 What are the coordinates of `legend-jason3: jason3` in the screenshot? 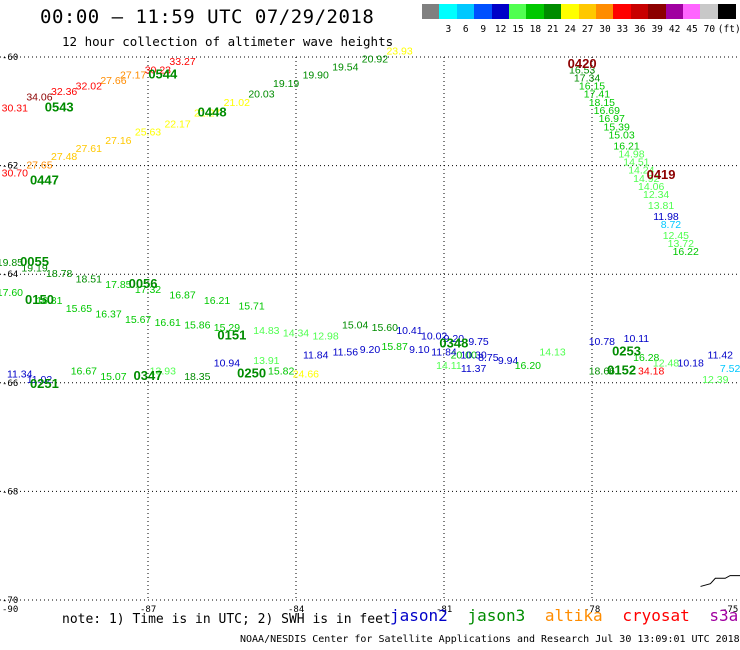 It's located at (496, 615).